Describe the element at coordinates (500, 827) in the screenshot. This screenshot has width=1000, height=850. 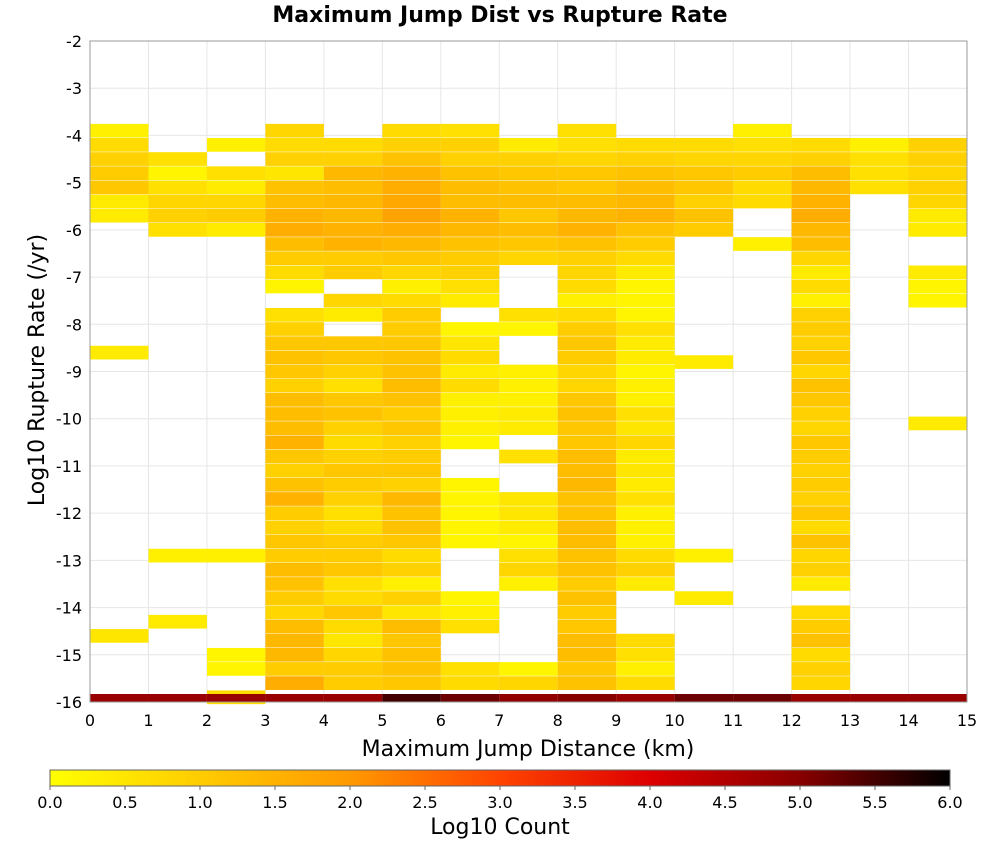
I see `colorbar-label: Log10 Count` at that location.